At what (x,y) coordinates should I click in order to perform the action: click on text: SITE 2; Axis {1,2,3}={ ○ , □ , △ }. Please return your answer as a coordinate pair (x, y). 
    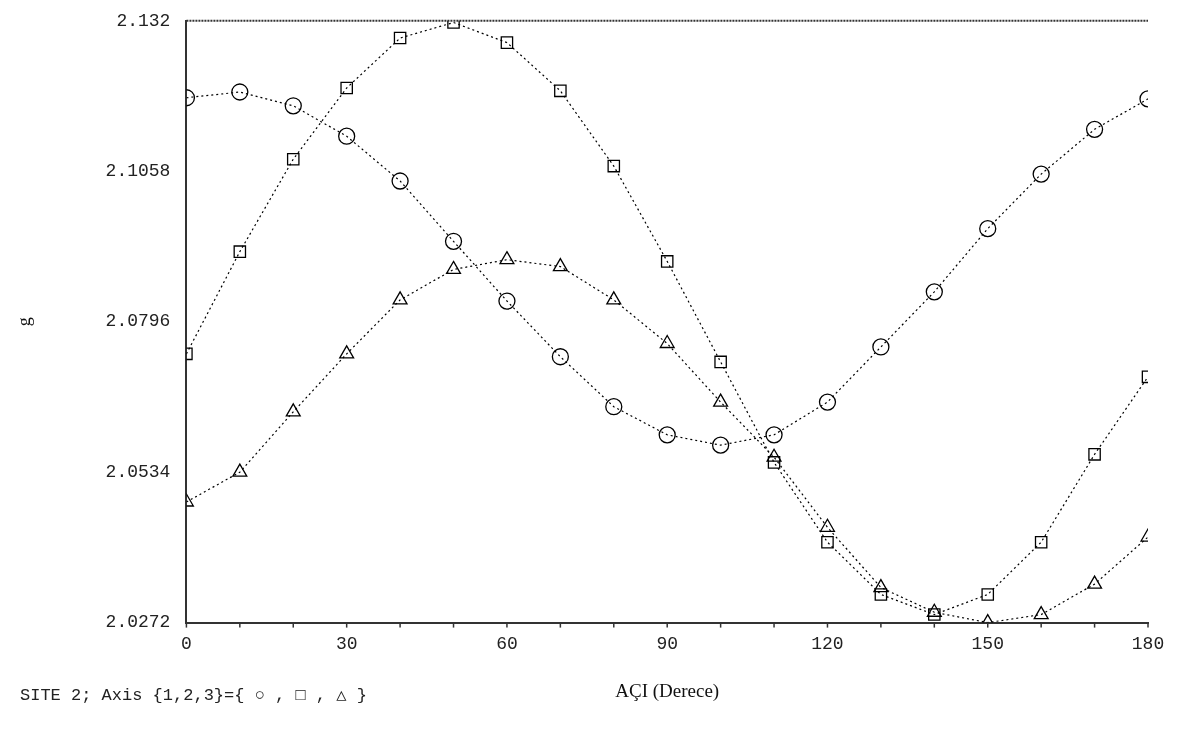
    Looking at the image, I should click on (193, 695).